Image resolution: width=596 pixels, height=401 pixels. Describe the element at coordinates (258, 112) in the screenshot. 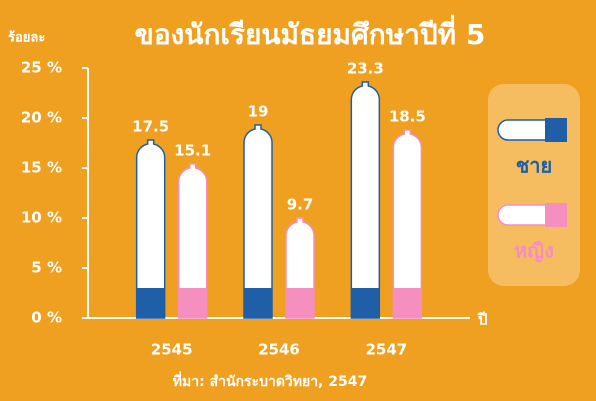

I see `data-label: 19` at that location.